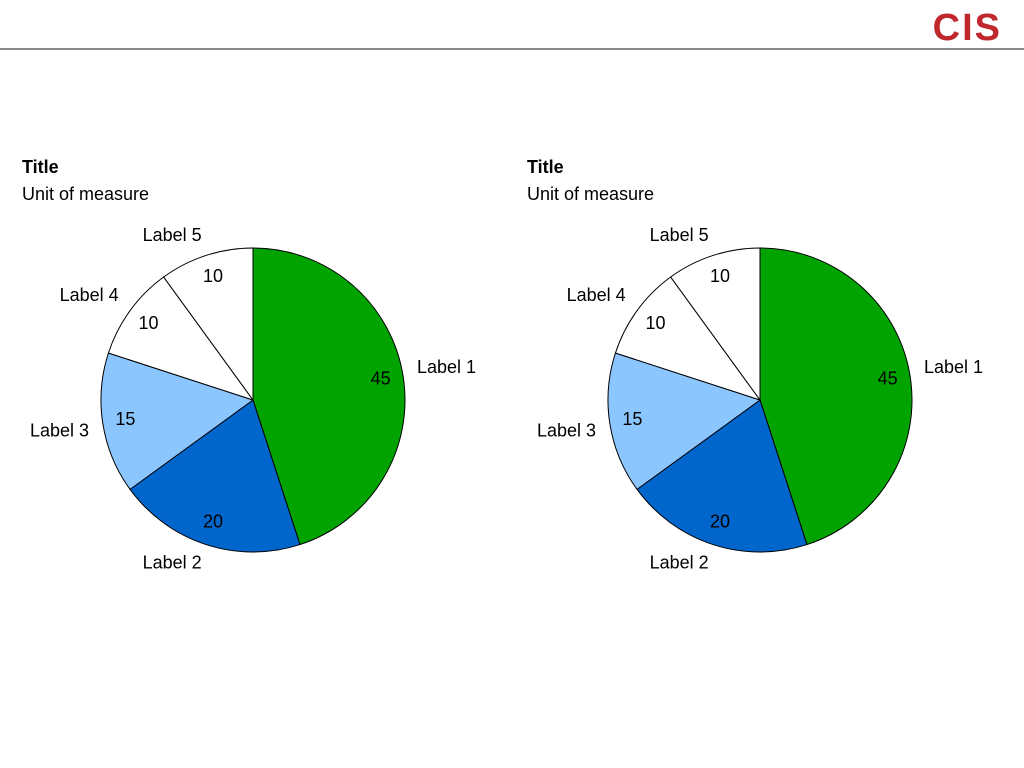 The image size is (1024, 768). I want to click on logo: CIS, so click(967, 28).